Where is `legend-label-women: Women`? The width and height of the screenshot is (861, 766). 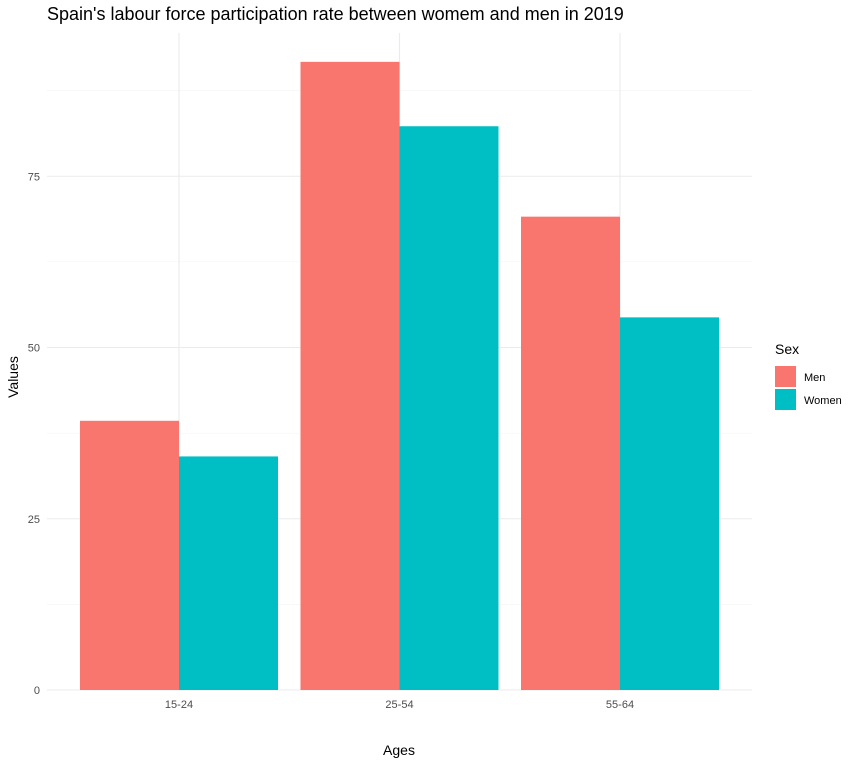
legend-label-women: Women is located at coordinates (823, 401).